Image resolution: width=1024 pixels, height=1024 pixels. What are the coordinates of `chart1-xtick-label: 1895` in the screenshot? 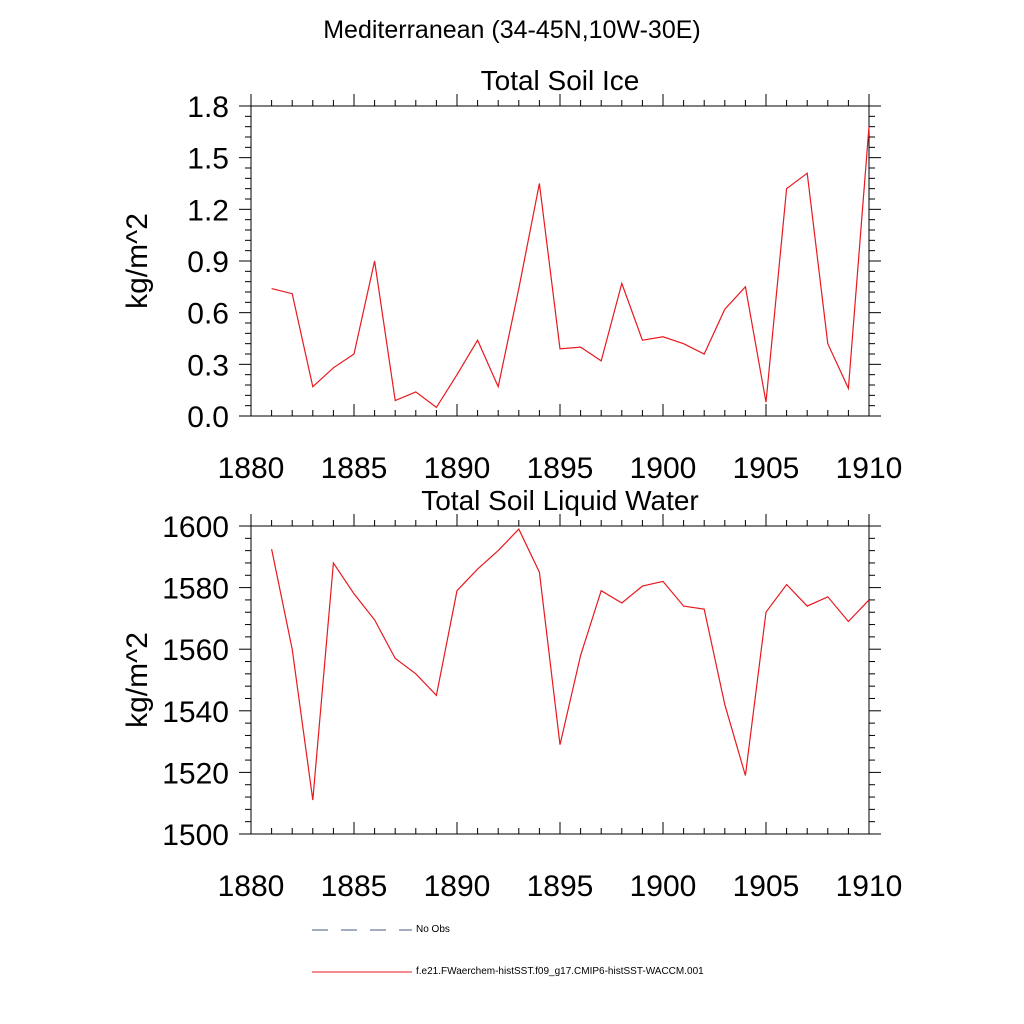 It's located at (560, 468).